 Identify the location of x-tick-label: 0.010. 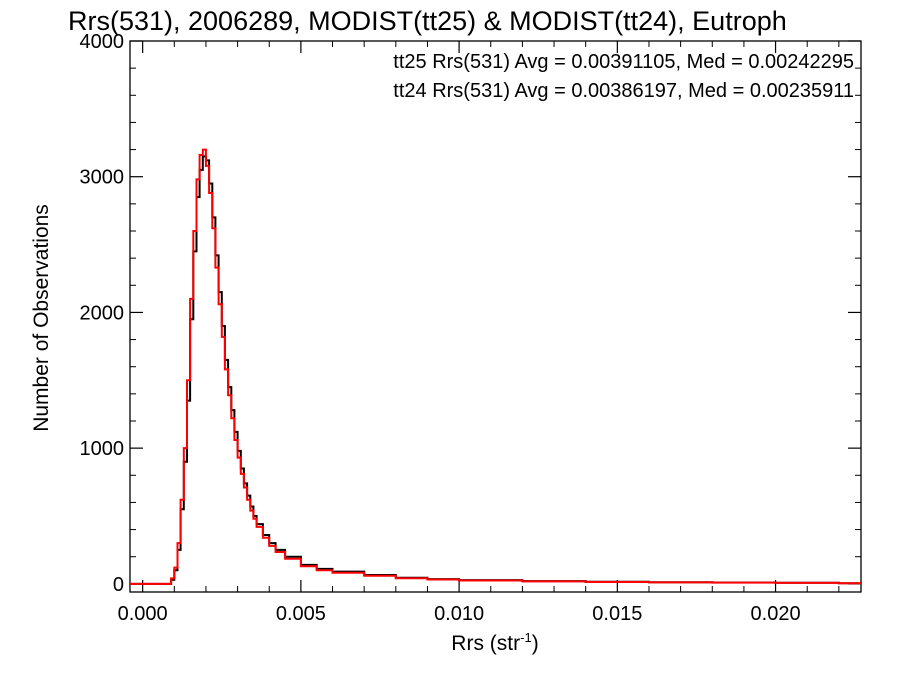
(459, 614).